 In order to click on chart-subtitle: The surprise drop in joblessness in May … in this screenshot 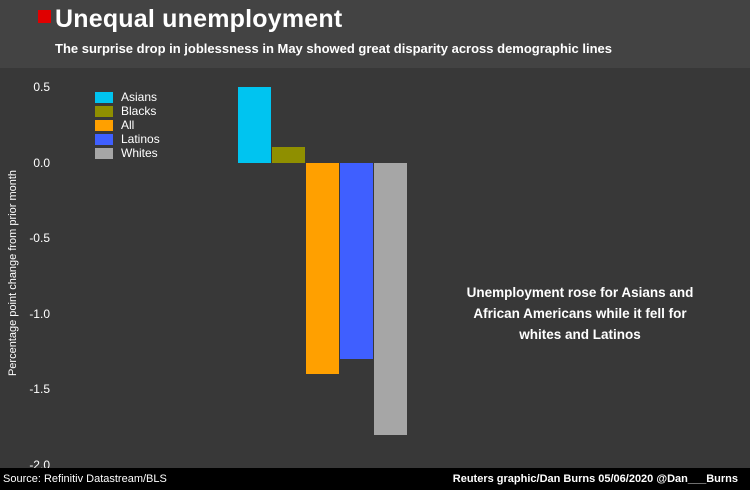, I will do `click(333, 48)`.